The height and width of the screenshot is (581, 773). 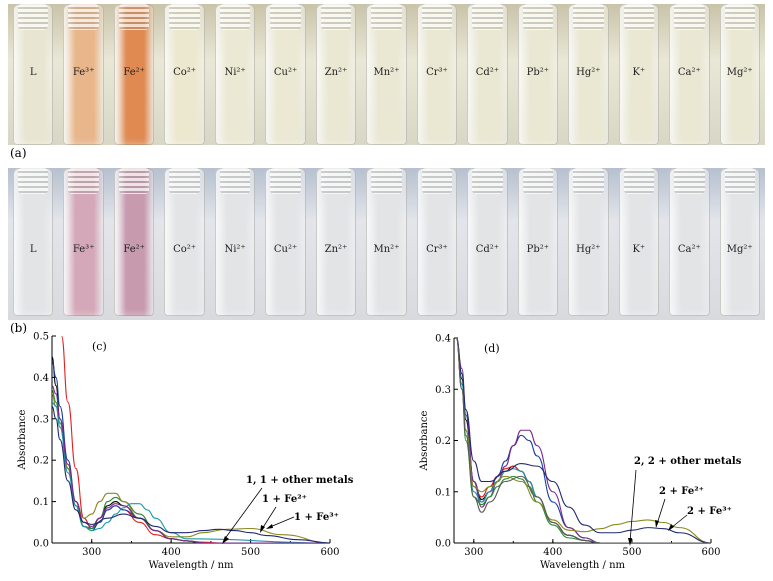 I want to click on vial-a-1: Fe³⁺, so click(x=83, y=74).